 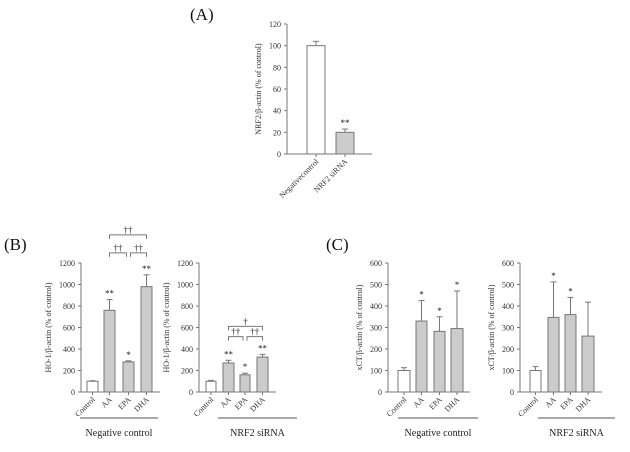 What do you see at coordinates (185, 263) in the screenshot?
I see `y-tick-label: 1200` at bounding box center [185, 263].